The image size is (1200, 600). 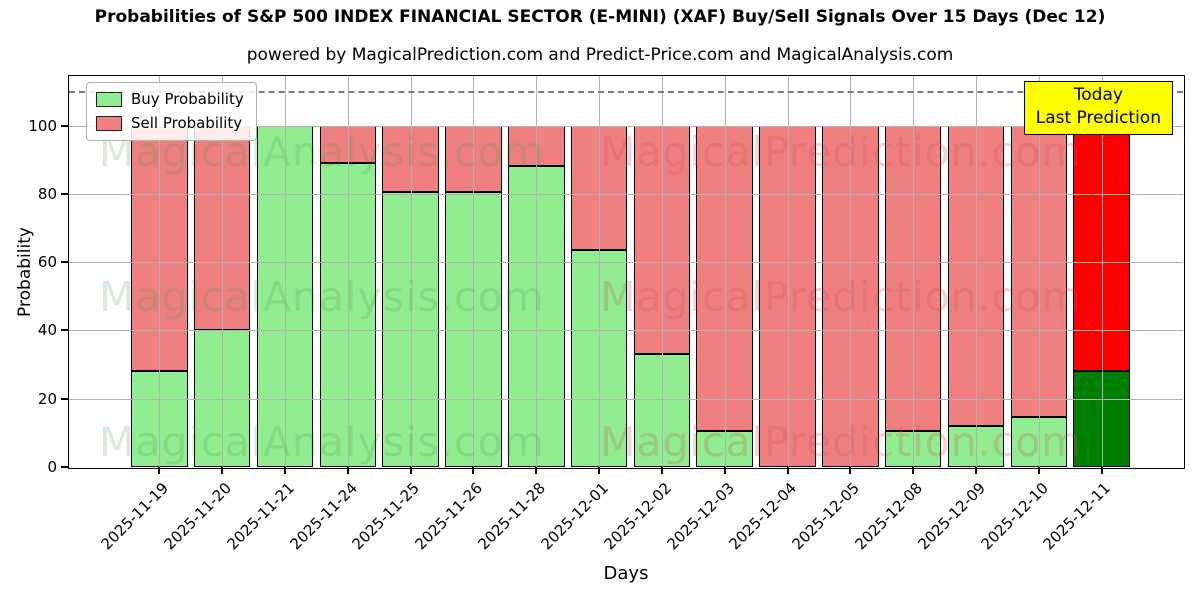 I want to click on y-tick-label: 40, so click(x=47, y=330).